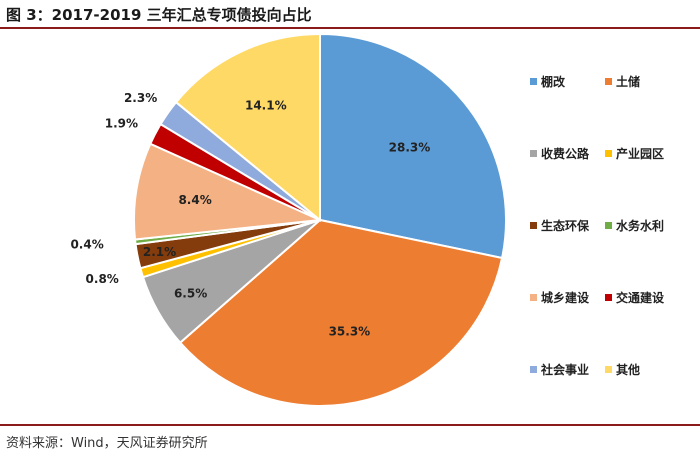 Image resolution: width=700 pixels, height=453 pixels. I want to click on figure-title: 图 3：2017-2019 三年汇总专项债投向占比, so click(159, 15).